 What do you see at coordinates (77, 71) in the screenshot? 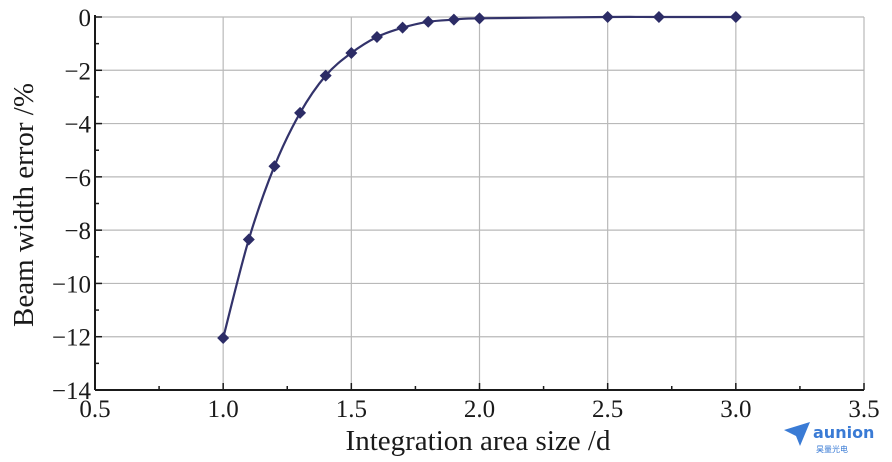
I see `y-tick-label: −2` at bounding box center [77, 71].